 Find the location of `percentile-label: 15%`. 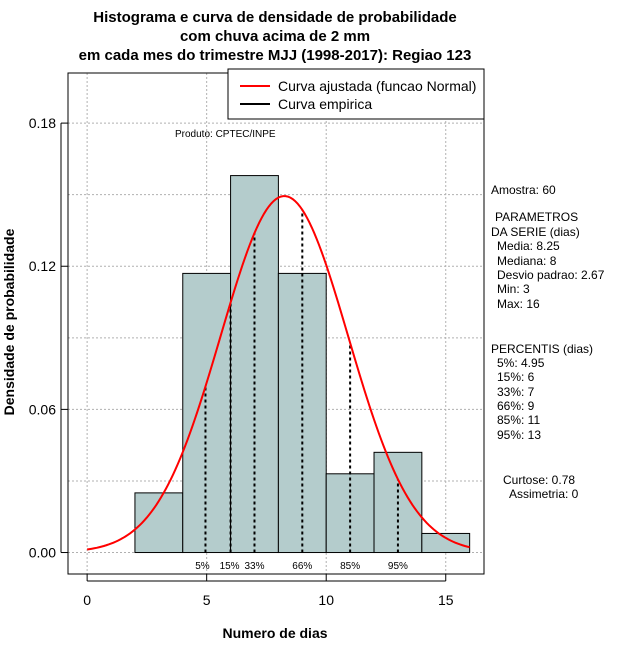

percentile-label: 15% is located at coordinates (230, 566).